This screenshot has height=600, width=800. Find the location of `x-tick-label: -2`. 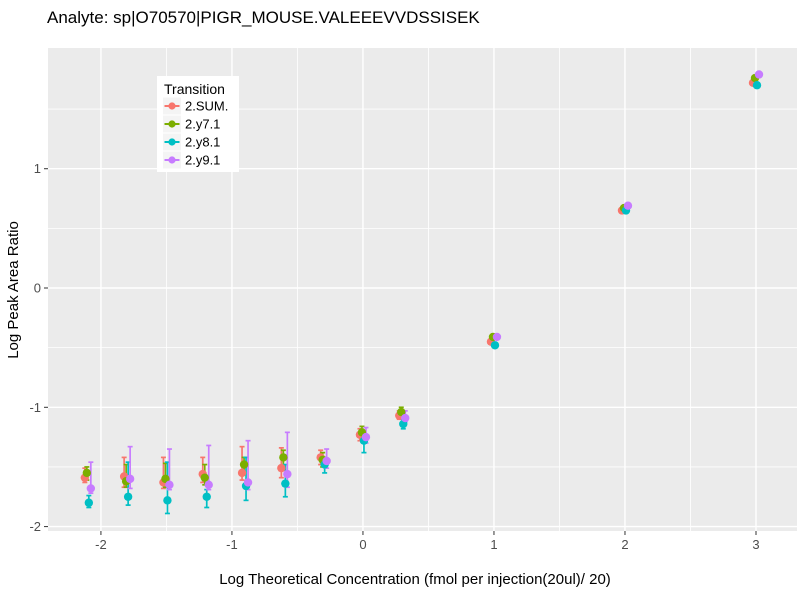

x-tick-label: -2 is located at coordinates (101, 544).